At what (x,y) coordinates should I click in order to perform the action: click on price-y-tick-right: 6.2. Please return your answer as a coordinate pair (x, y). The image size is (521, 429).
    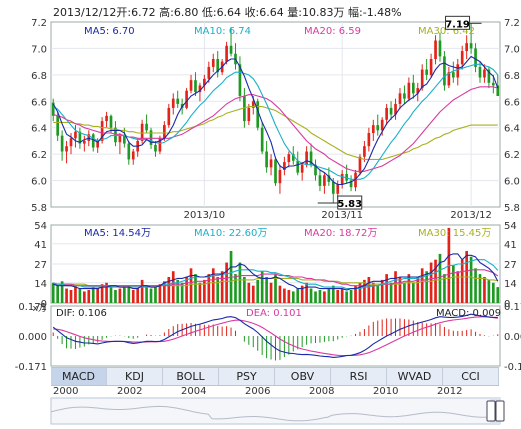
    Looking at the image, I should click on (512, 155).